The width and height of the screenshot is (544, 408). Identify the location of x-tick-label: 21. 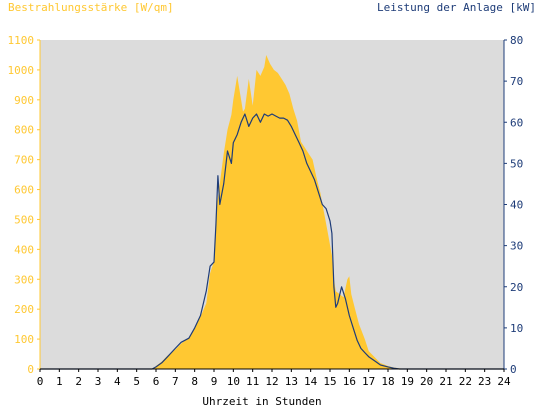
(445, 381).